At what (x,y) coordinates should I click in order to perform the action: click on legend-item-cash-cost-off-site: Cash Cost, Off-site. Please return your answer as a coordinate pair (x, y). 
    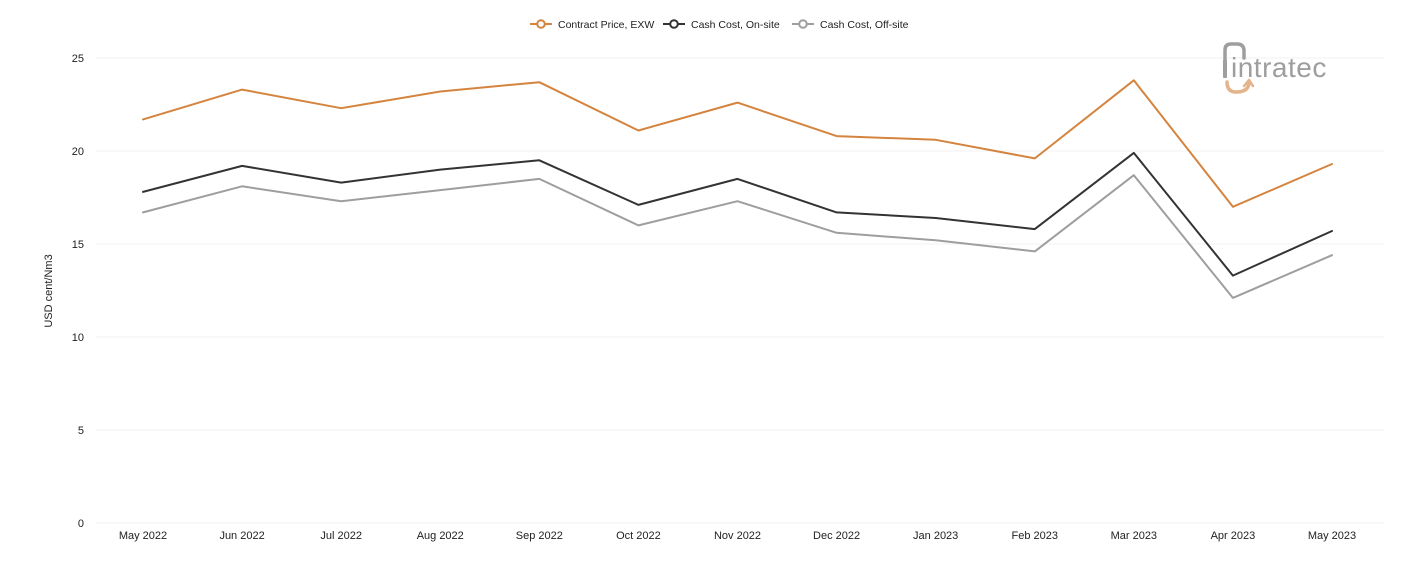
    Looking at the image, I should click on (850, 25).